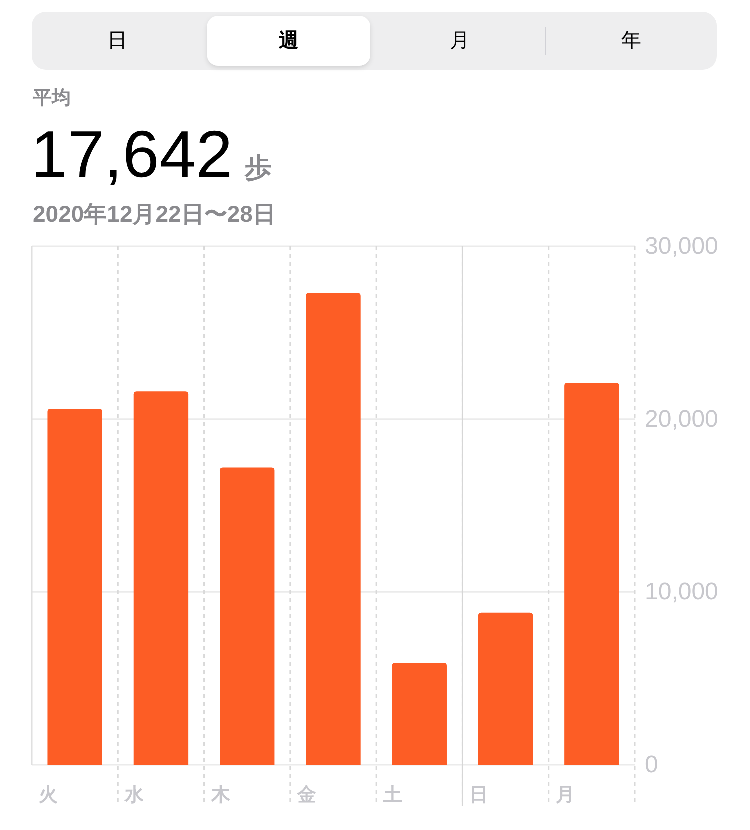 This screenshot has height=830, width=750. What do you see at coordinates (52, 98) in the screenshot?
I see `title: 平均` at bounding box center [52, 98].